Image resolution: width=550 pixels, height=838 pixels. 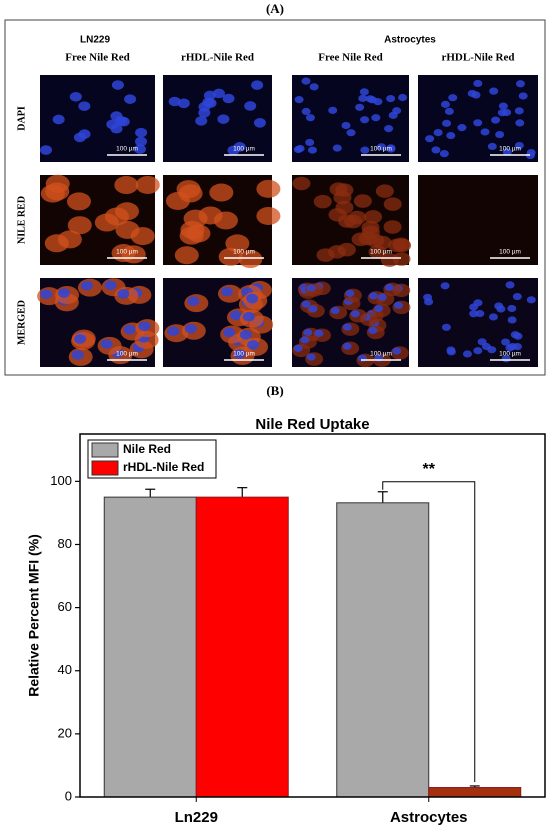 What do you see at coordinates (21, 118) in the screenshot?
I see `row-label: DAPI` at bounding box center [21, 118].